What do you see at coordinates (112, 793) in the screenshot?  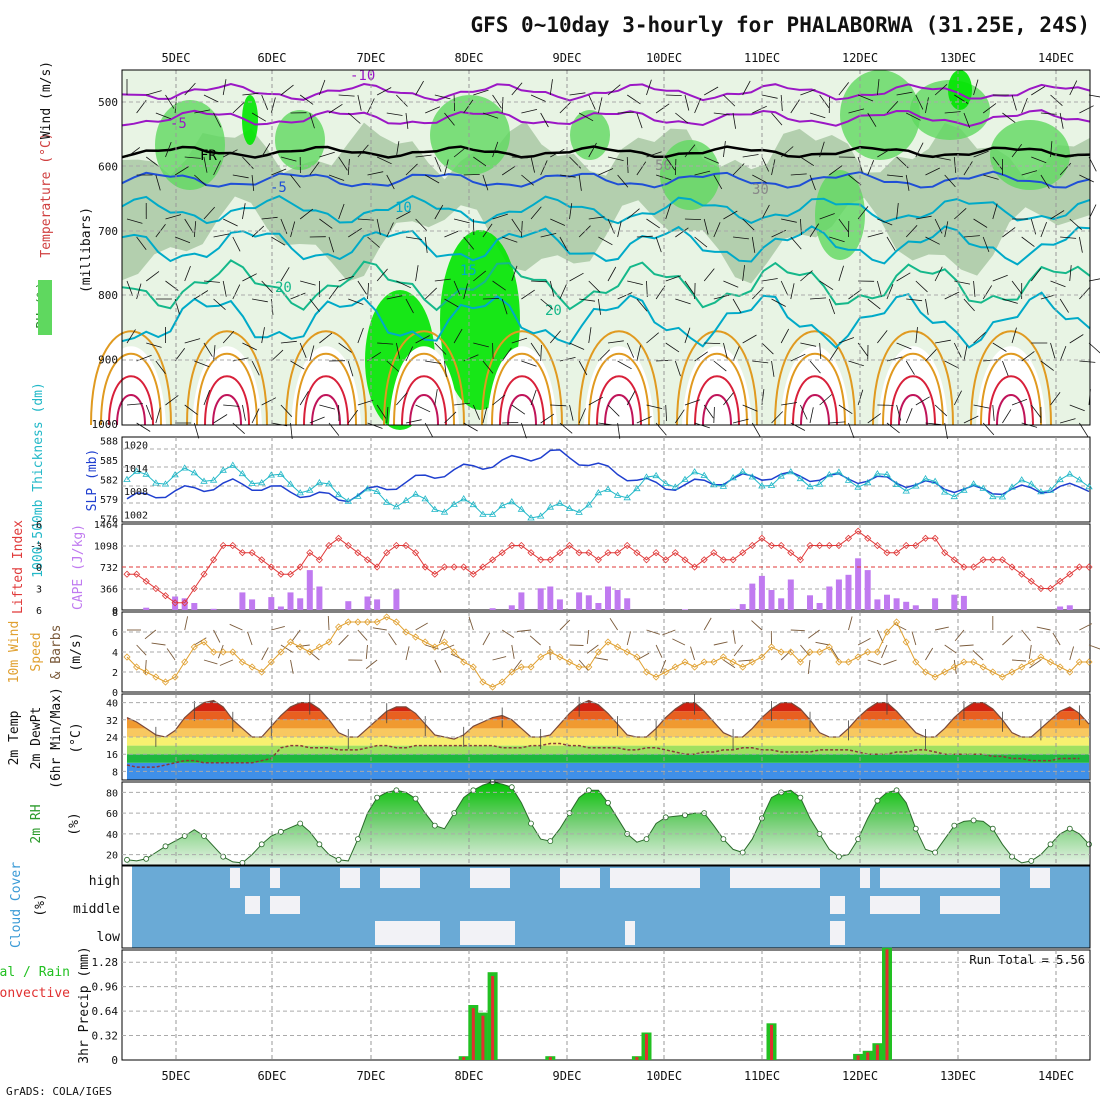 I see `rh-tick-80: 80` at bounding box center [112, 793].